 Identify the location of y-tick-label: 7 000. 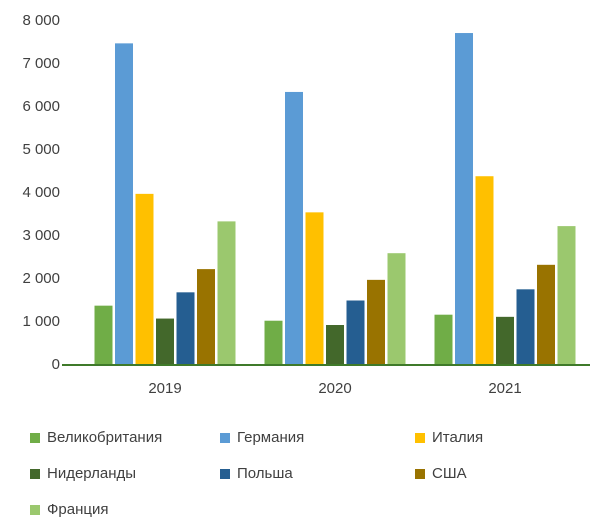
(41, 63).